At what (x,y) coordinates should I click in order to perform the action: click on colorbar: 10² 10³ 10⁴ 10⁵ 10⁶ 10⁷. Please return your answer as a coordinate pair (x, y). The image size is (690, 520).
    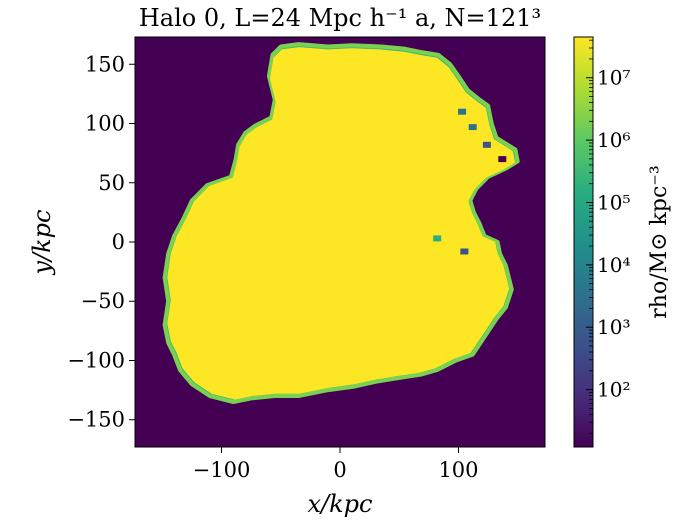
    Looking at the image, I should click on (601, 242).